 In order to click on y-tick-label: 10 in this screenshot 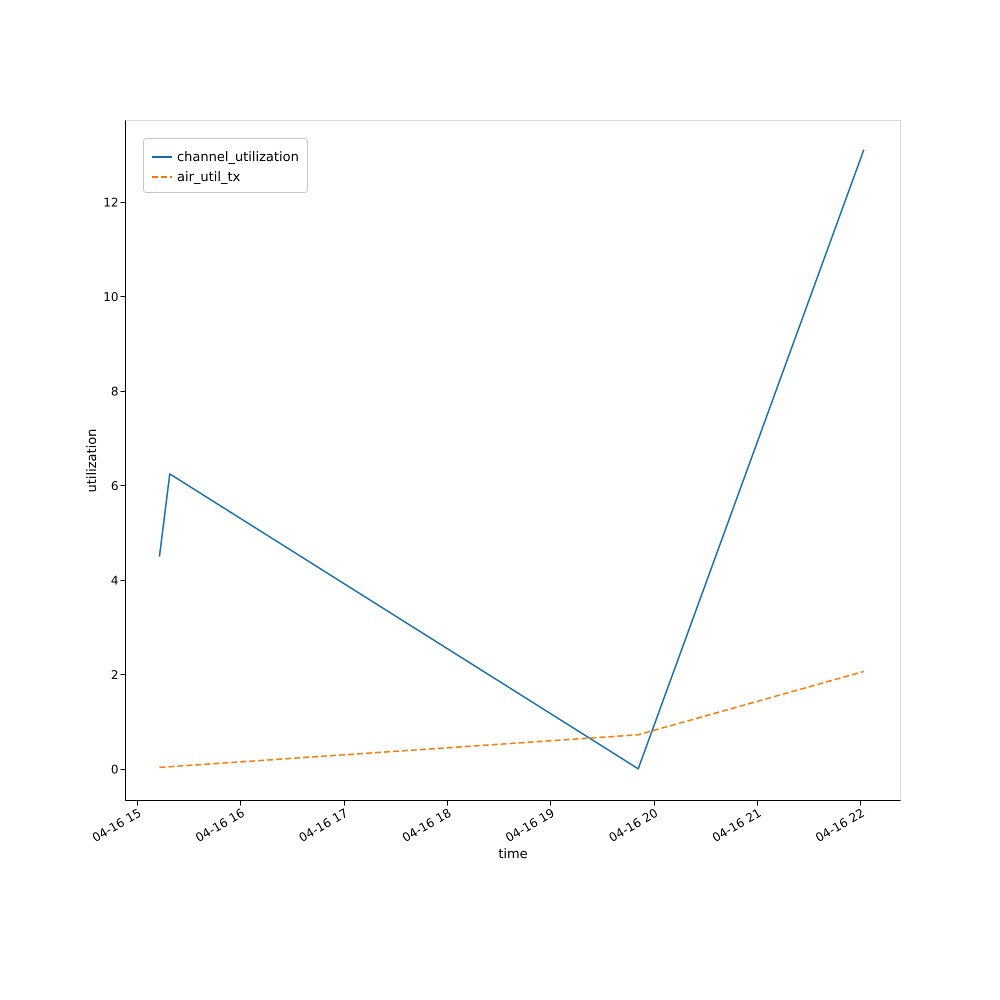, I will do `click(110, 297)`.